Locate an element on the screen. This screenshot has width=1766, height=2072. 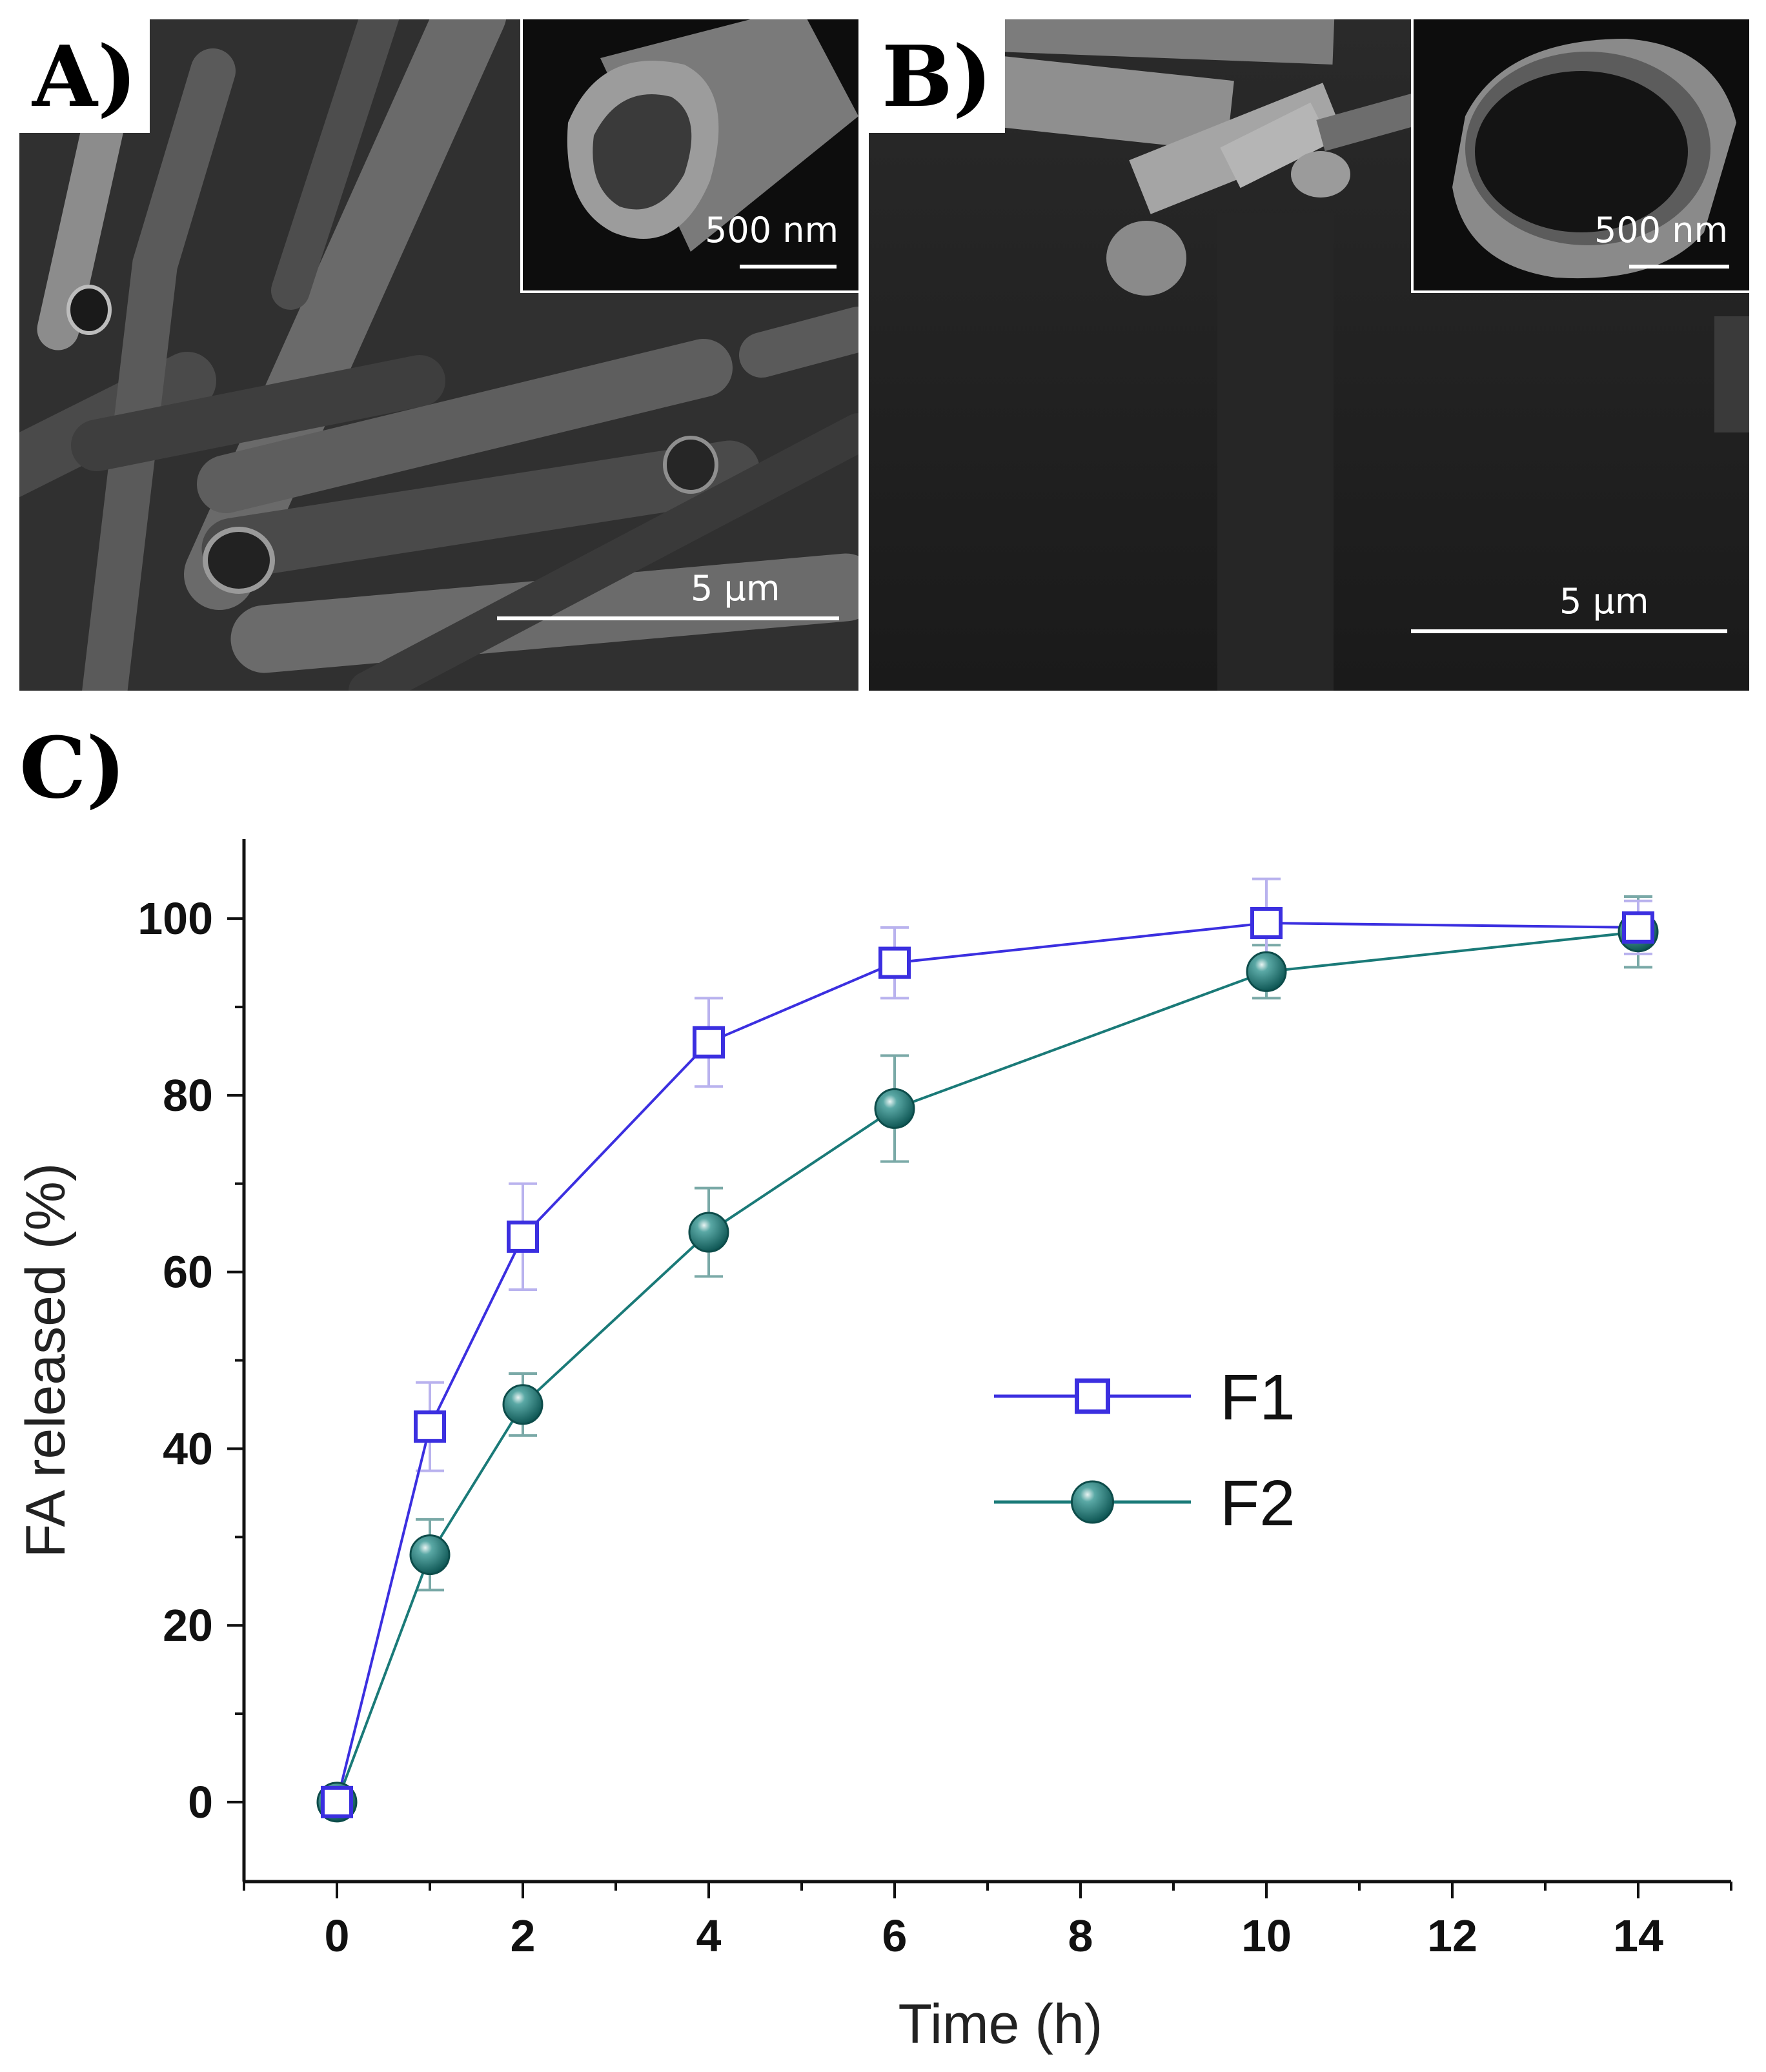
inset-scale-label-b: 500 nm is located at coordinates (1661, 230).